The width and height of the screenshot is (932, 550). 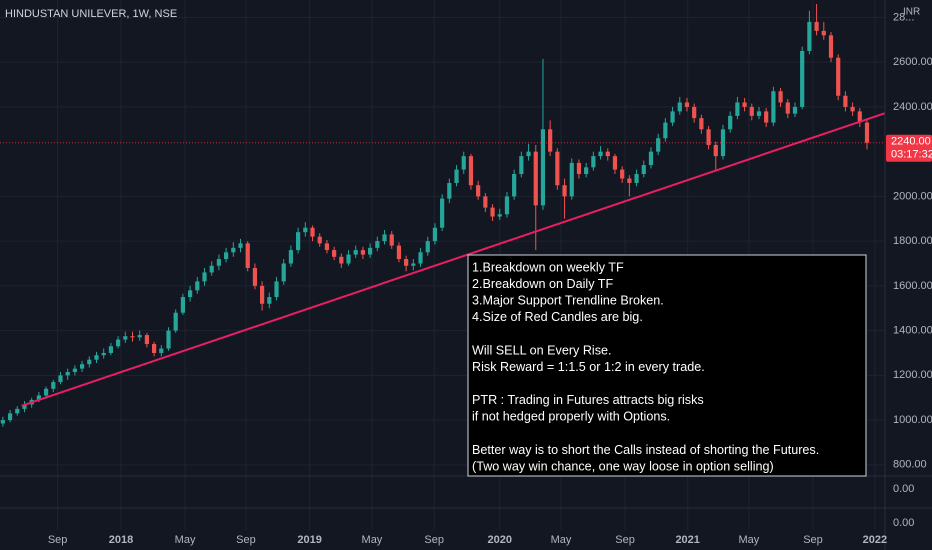 What do you see at coordinates (542, 284) in the screenshot?
I see `annotation-line: 2.Breakdown on Daily TF` at bounding box center [542, 284].